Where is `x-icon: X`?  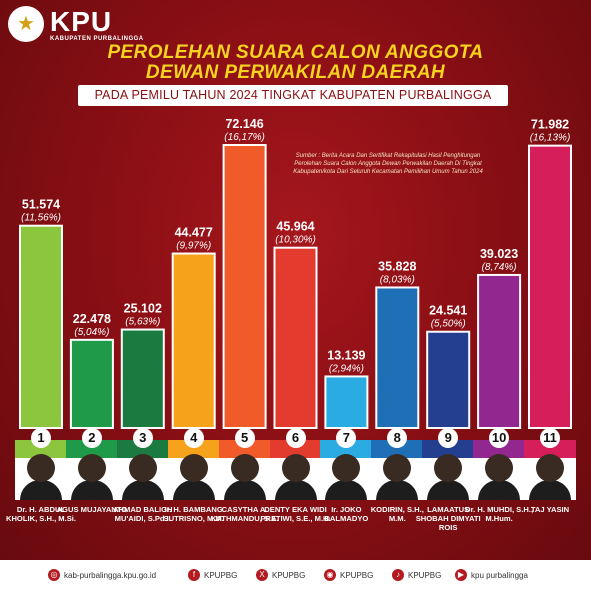 x-icon: X is located at coordinates (262, 575).